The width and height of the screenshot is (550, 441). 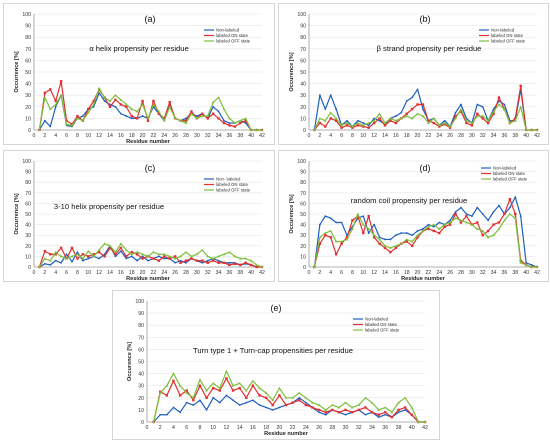 What do you see at coordinates (141, 326) in the screenshot?
I see `y-tick-label: 80` at bounding box center [141, 326].